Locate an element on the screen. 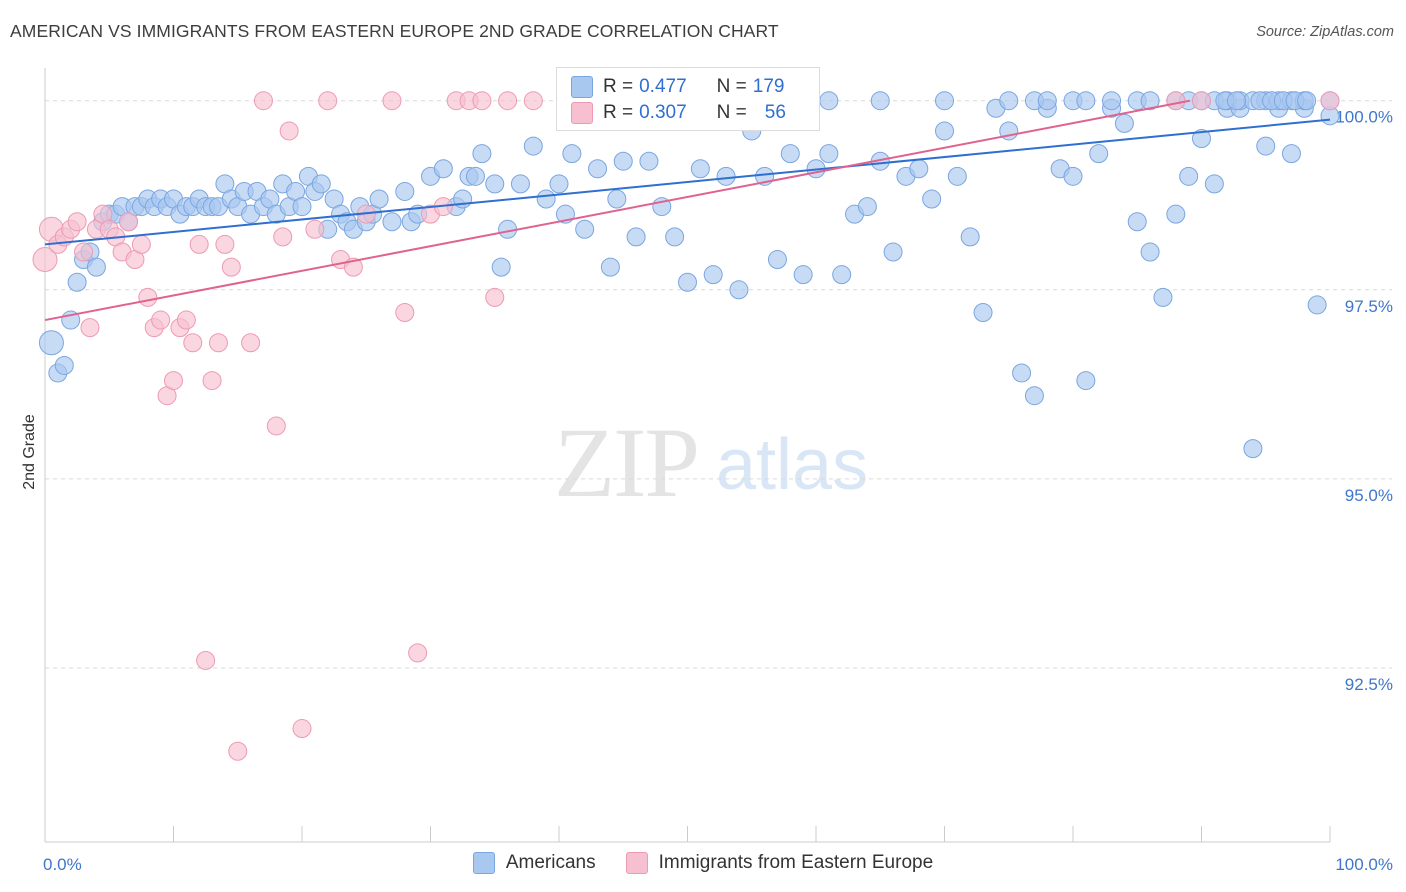 This screenshot has width=1406, height=892. source-label: Source: ZipAtlas.com is located at coordinates (1325, 32).